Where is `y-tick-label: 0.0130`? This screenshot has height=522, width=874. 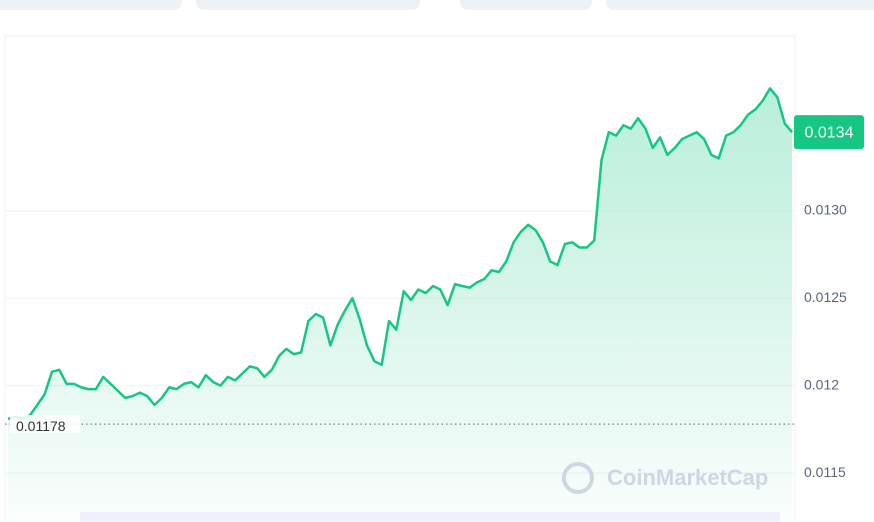
y-tick-label: 0.0130 is located at coordinates (825, 210).